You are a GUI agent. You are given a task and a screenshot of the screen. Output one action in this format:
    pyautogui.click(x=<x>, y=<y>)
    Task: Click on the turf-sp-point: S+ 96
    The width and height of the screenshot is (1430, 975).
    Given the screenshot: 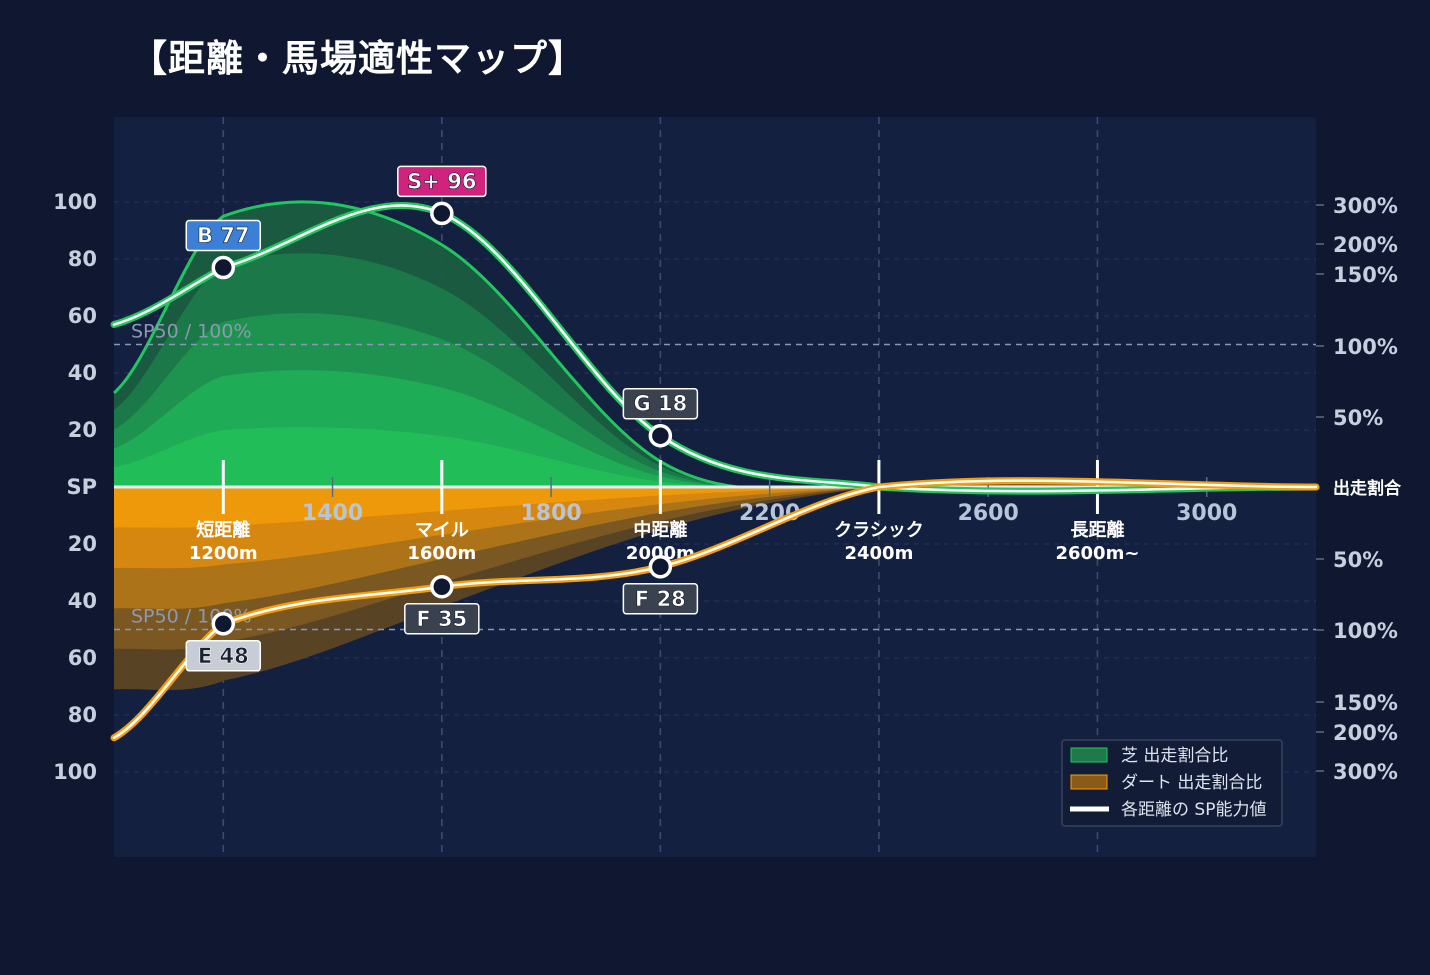 What is the action you would take?
    pyautogui.click(x=442, y=195)
    